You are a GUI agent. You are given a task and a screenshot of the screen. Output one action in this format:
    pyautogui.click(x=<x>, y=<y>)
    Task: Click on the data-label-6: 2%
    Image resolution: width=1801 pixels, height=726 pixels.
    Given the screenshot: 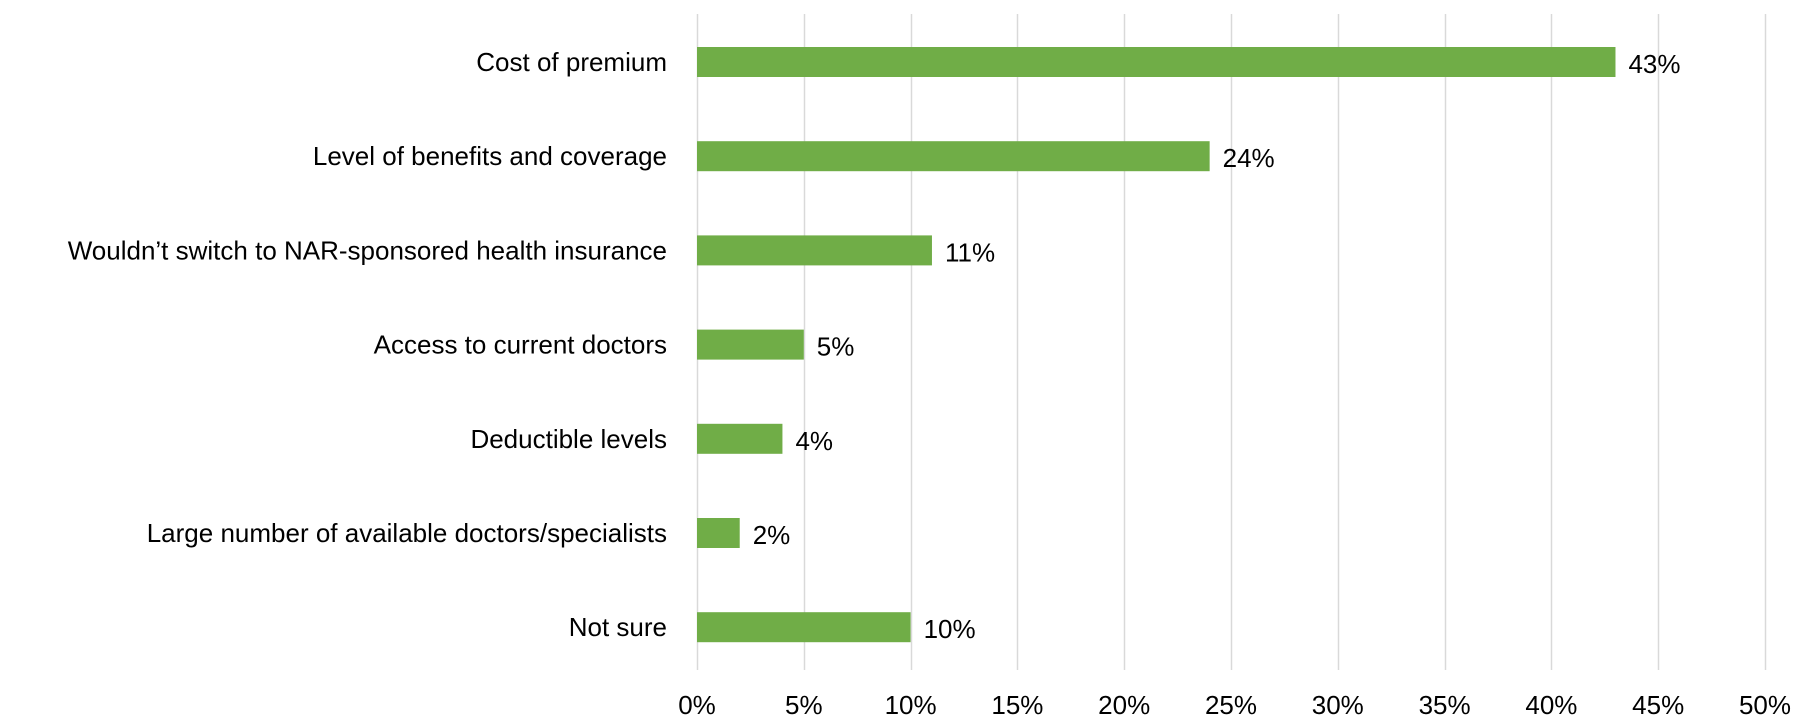 What is the action you would take?
    pyautogui.click(x=772, y=535)
    